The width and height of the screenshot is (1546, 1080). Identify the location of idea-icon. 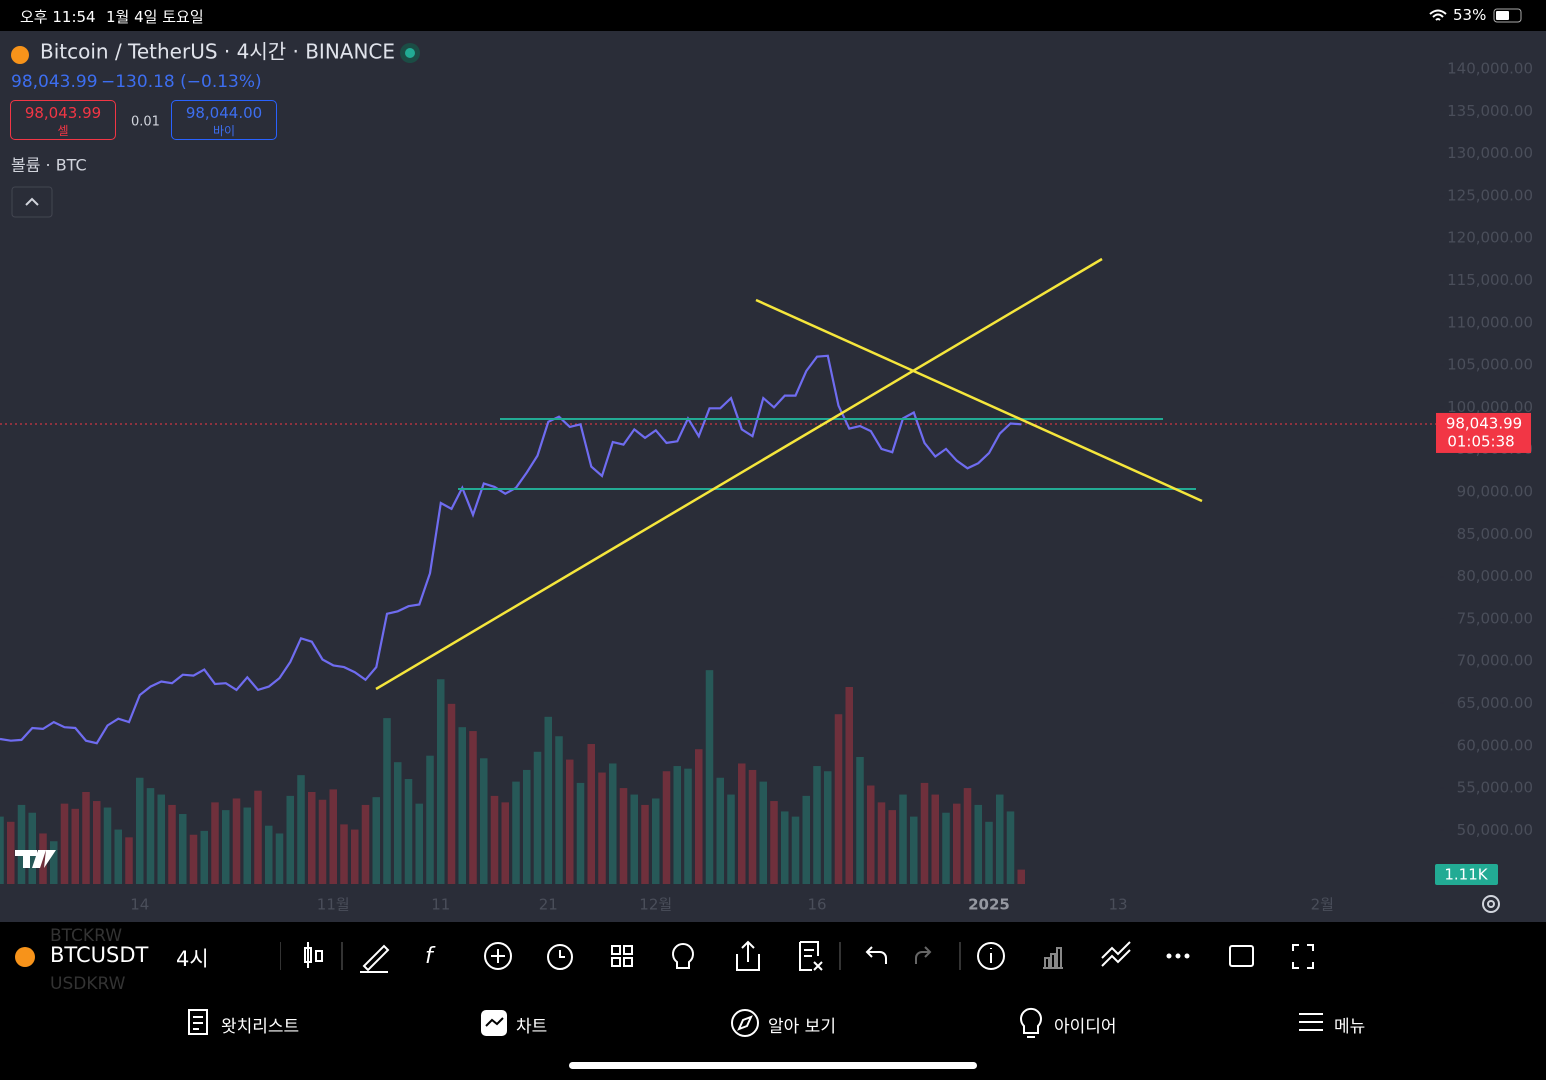
(683, 956).